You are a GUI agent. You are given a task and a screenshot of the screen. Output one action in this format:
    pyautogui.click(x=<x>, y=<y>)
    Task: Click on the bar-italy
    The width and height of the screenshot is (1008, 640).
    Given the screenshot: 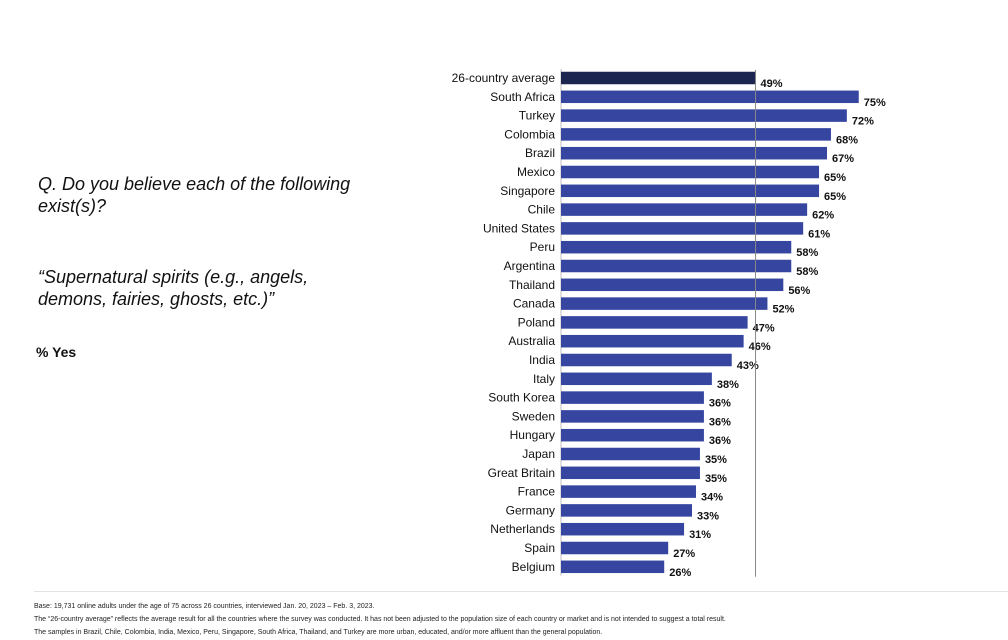 What is the action you would take?
    pyautogui.click(x=636, y=379)
    